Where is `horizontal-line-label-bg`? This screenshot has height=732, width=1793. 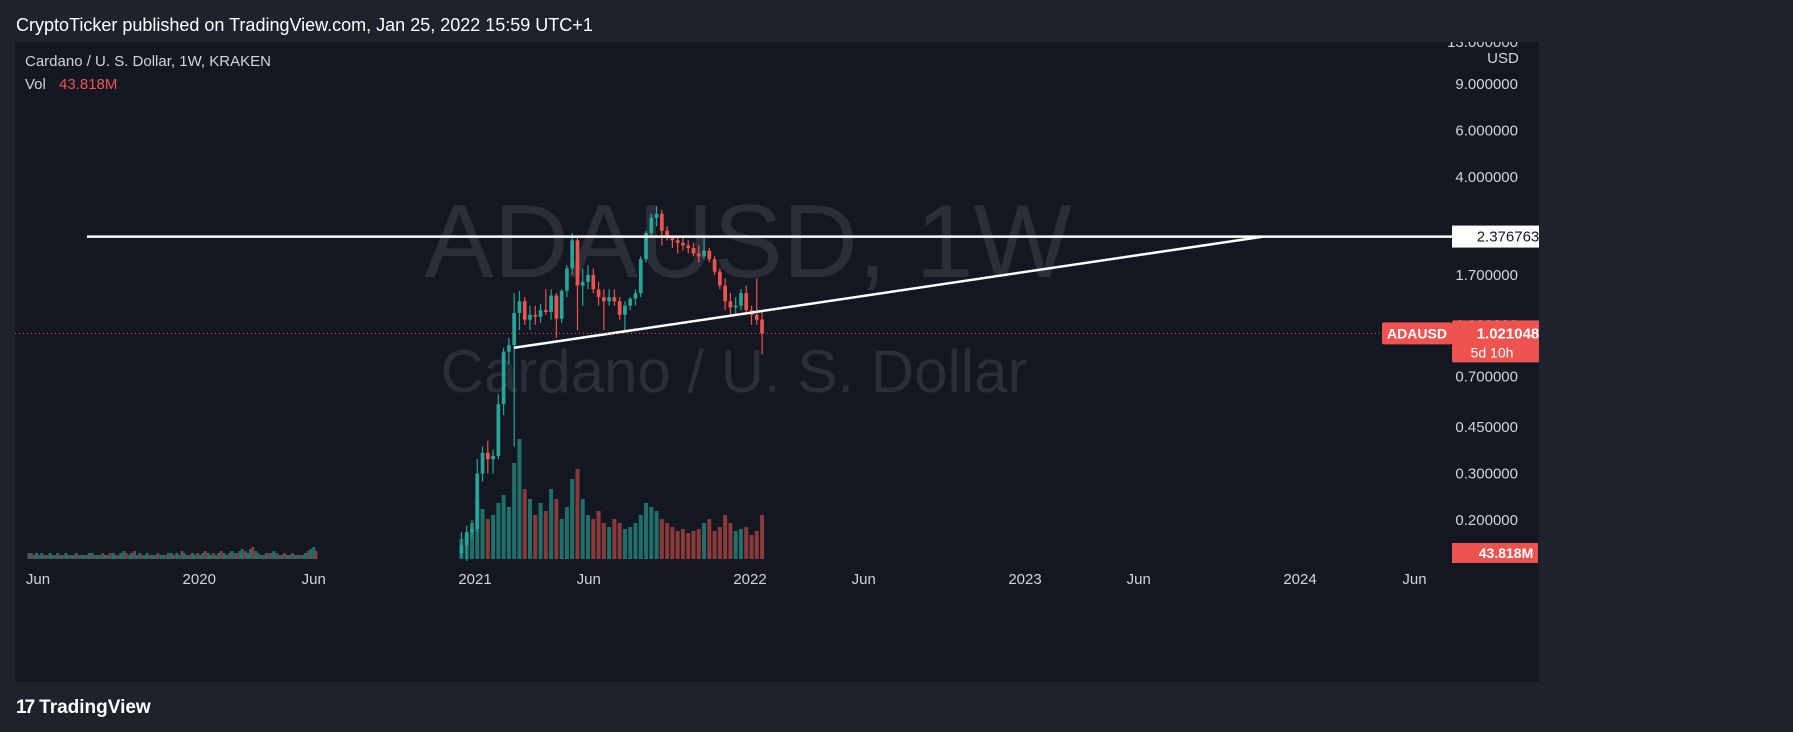
horizontal-line-label-bg is located at coordinates (1495, 236).